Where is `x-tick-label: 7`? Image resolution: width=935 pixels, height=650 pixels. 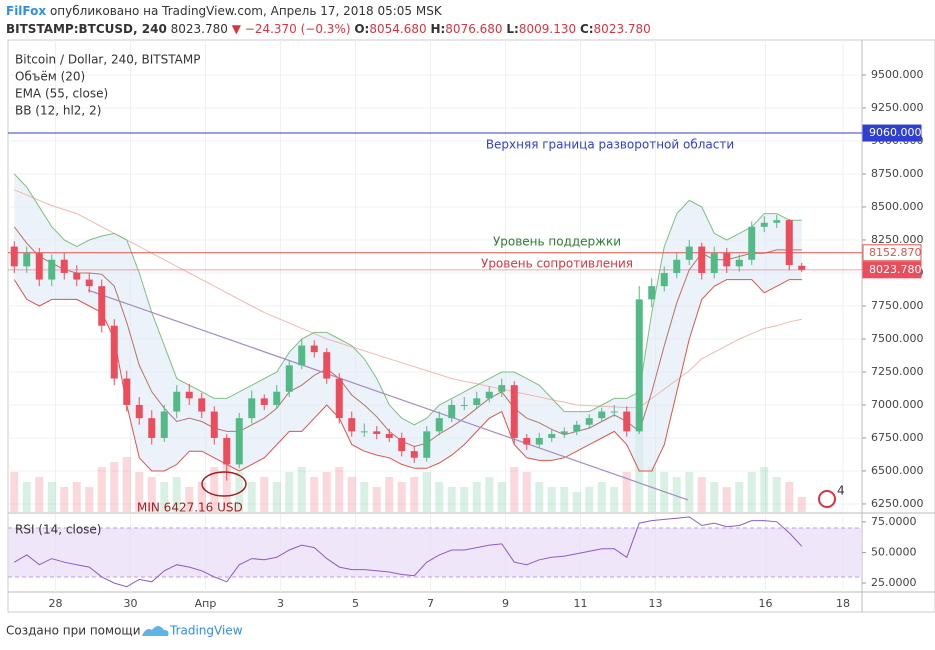
x-tick-label: 7 is located at coordinates (430, 603).